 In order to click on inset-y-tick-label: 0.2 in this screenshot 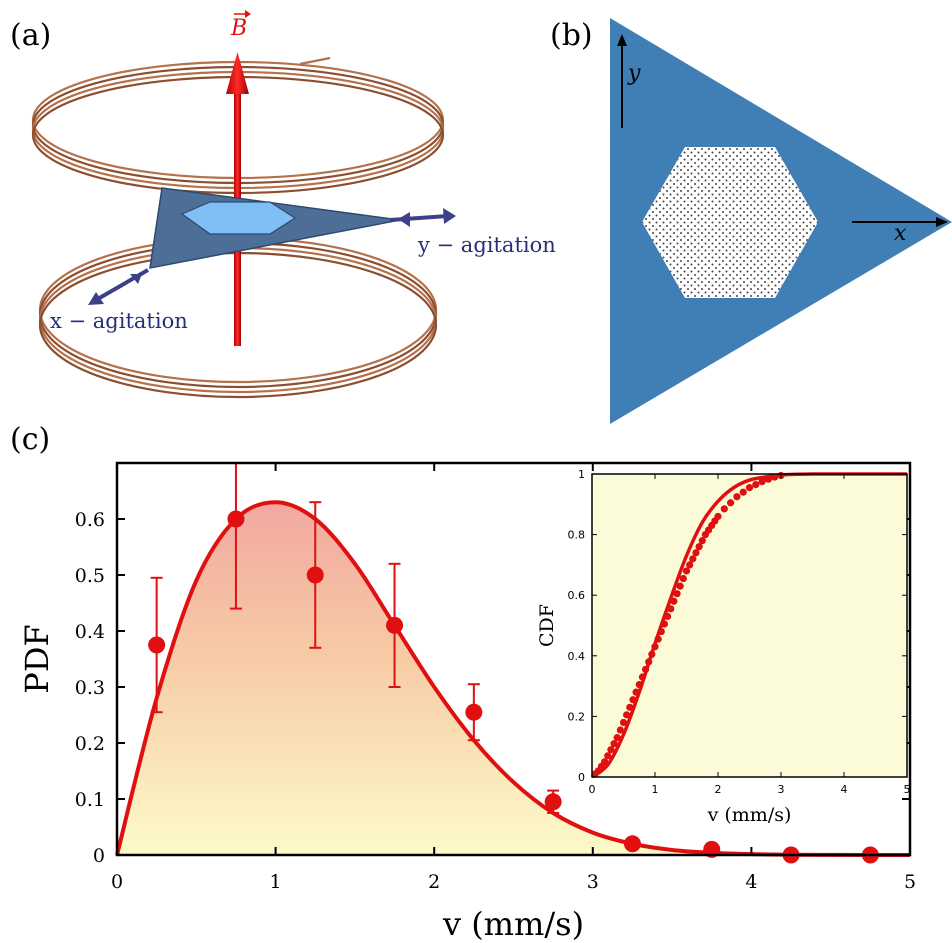, I will do `click(577, 716)`.